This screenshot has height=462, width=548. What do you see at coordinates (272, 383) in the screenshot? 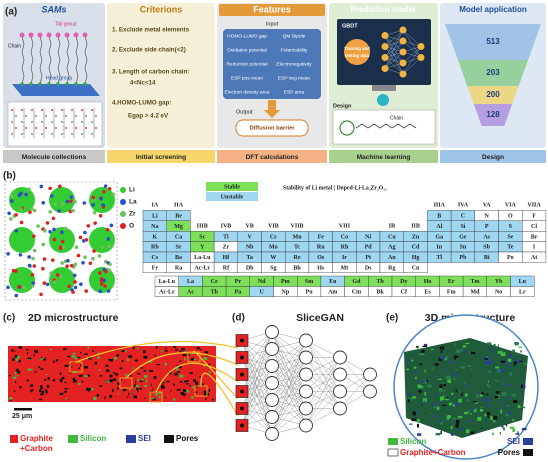
I see `neuron` at bounding box center [272, 383].